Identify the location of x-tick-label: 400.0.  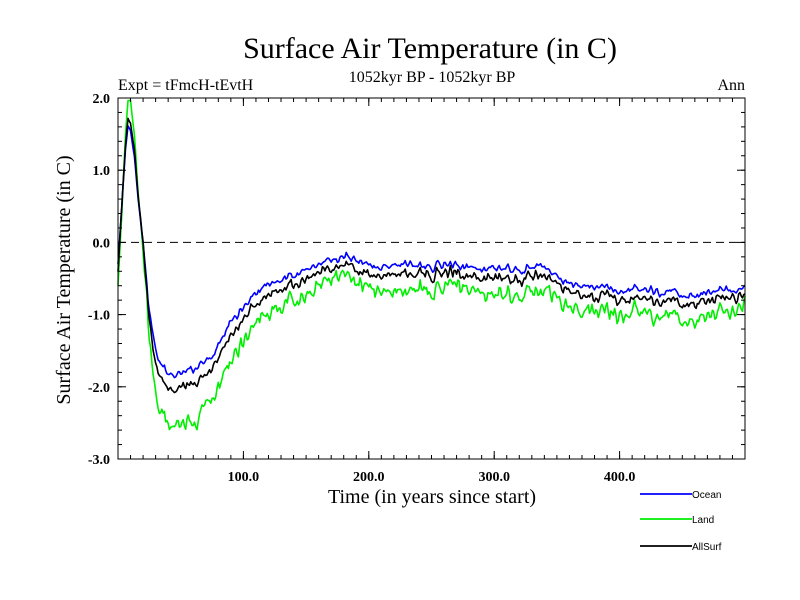
(620, 477).